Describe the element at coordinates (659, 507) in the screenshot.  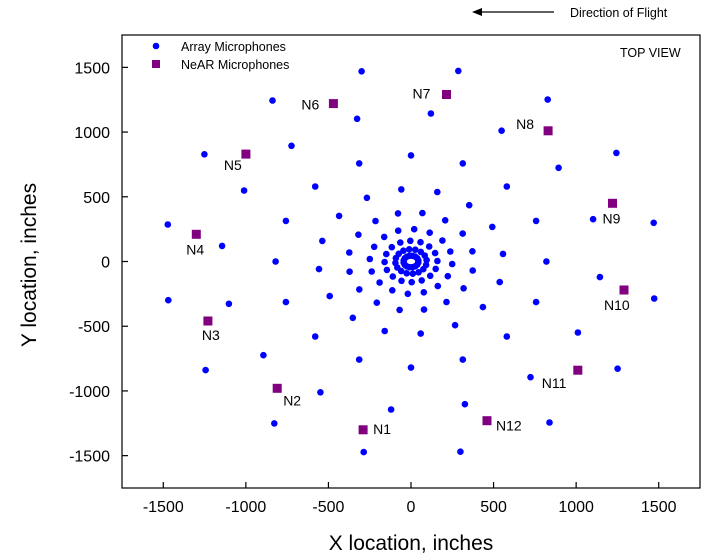
I see `x-tick-label: 1500` at that location.